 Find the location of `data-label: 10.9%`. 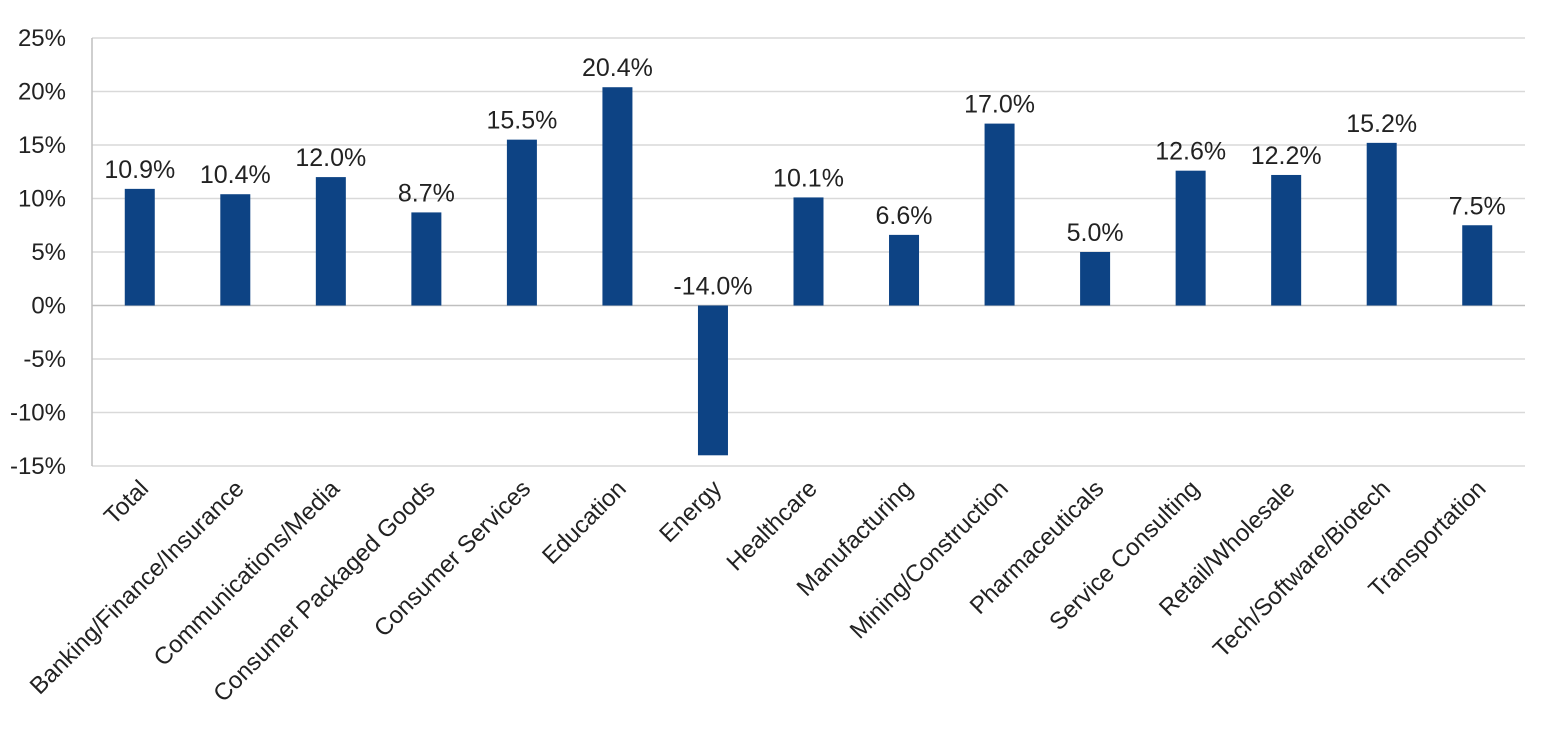

data-label: 10.9% is located at coordinates (139, 170).